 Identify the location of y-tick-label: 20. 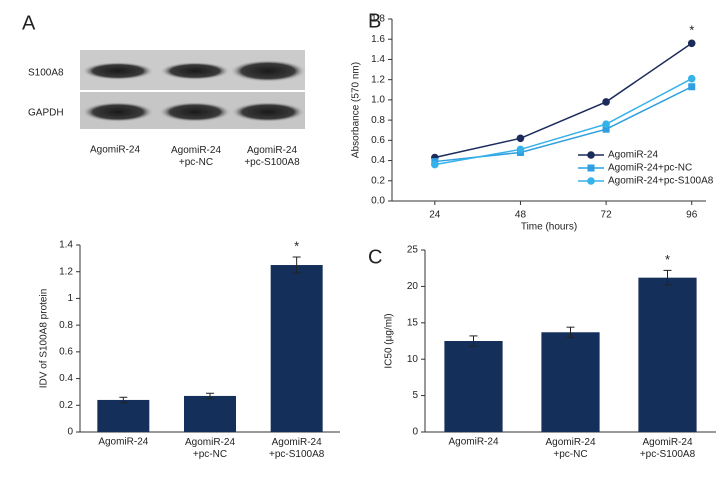
(413, 286).